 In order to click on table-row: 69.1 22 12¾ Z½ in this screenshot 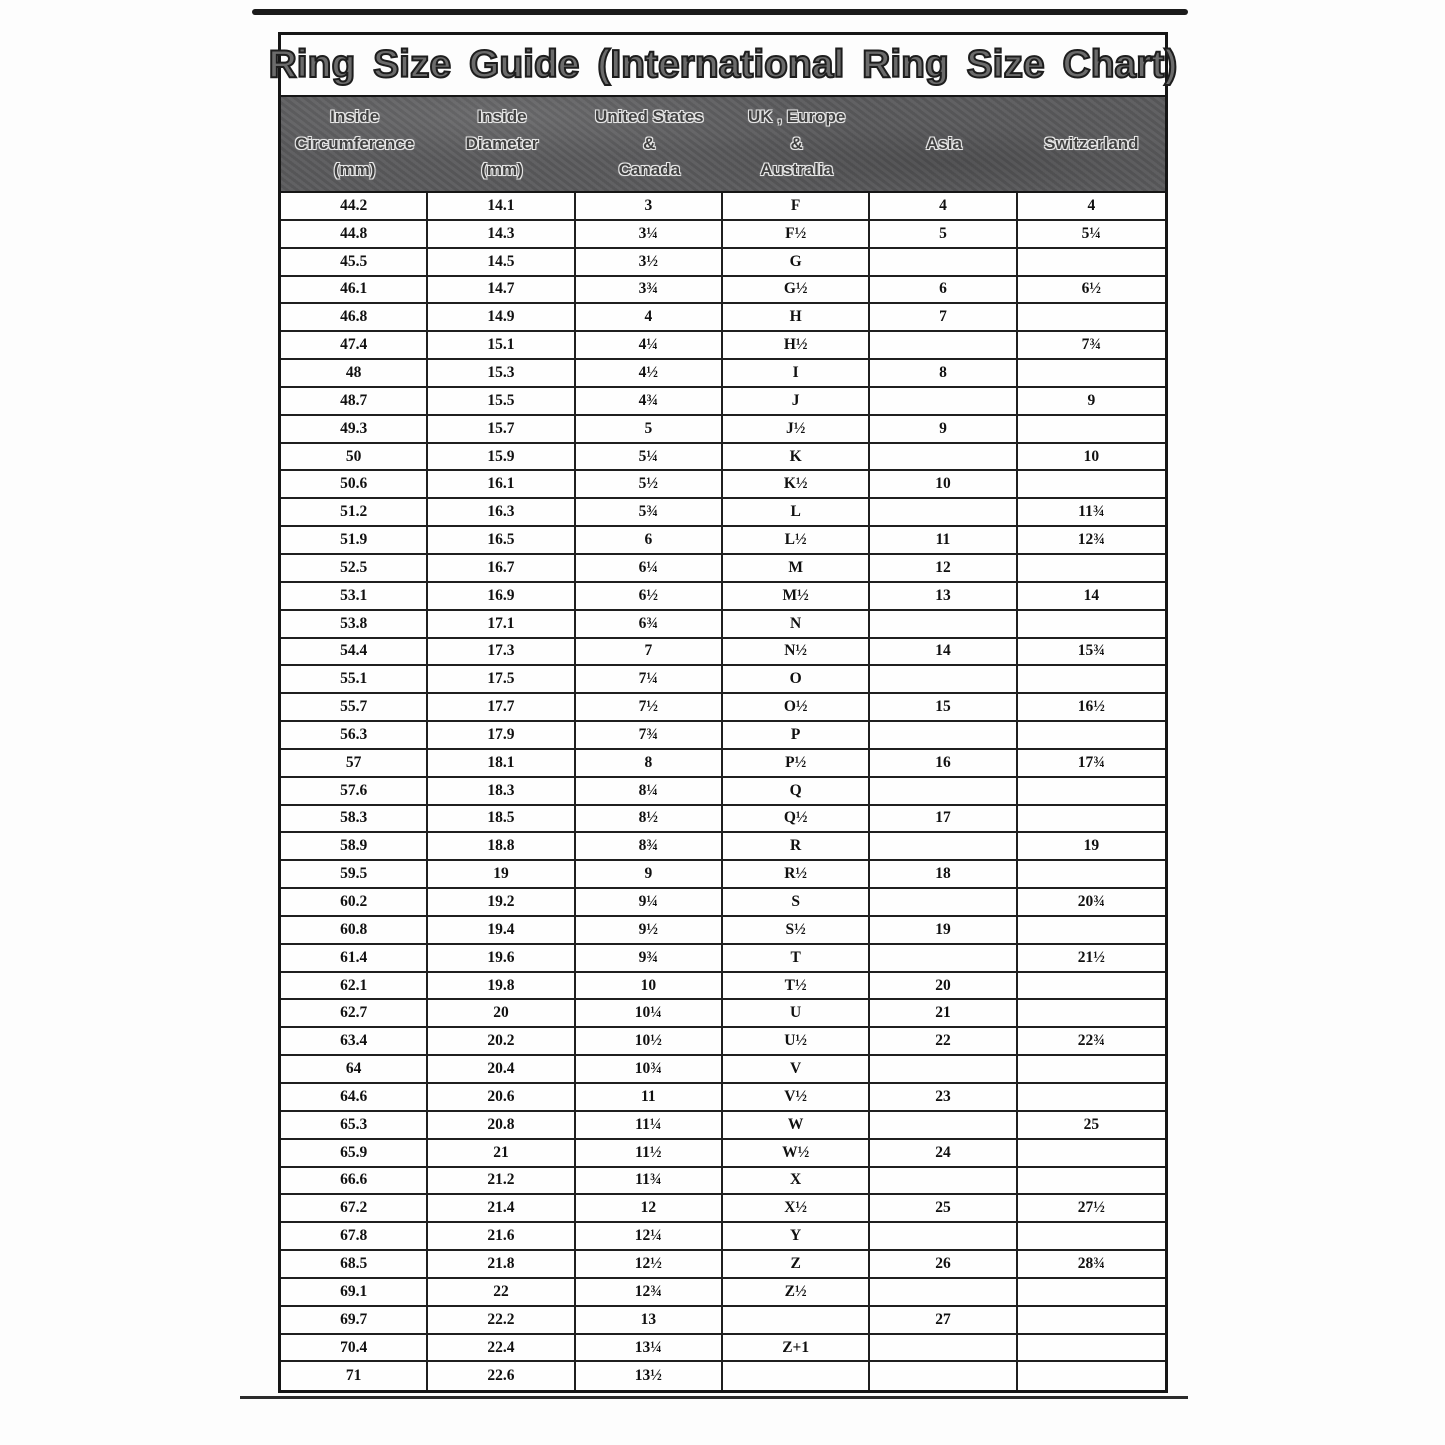, I will do `click(723, 1292)`.